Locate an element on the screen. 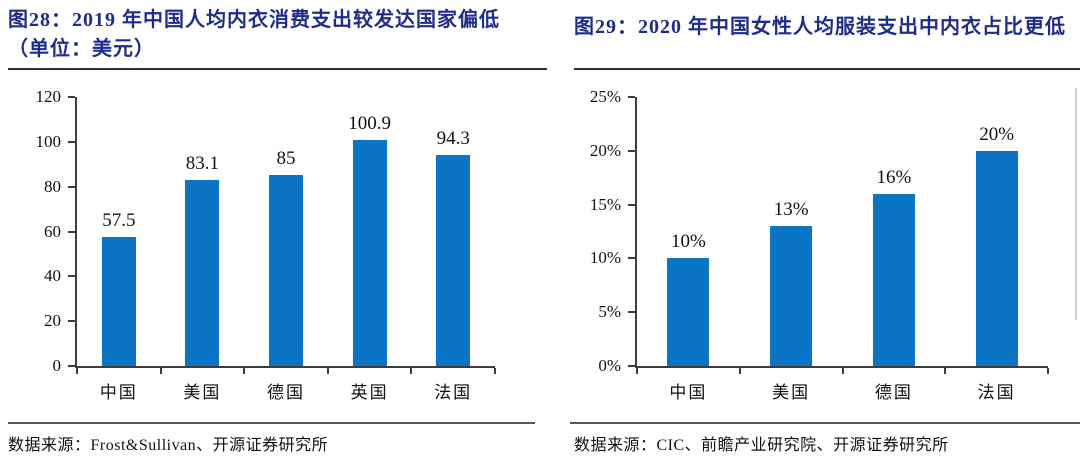 This screenshot has height=460, width=1080. y-axis-tick-label: 0 is located at coordinates (57, 365).